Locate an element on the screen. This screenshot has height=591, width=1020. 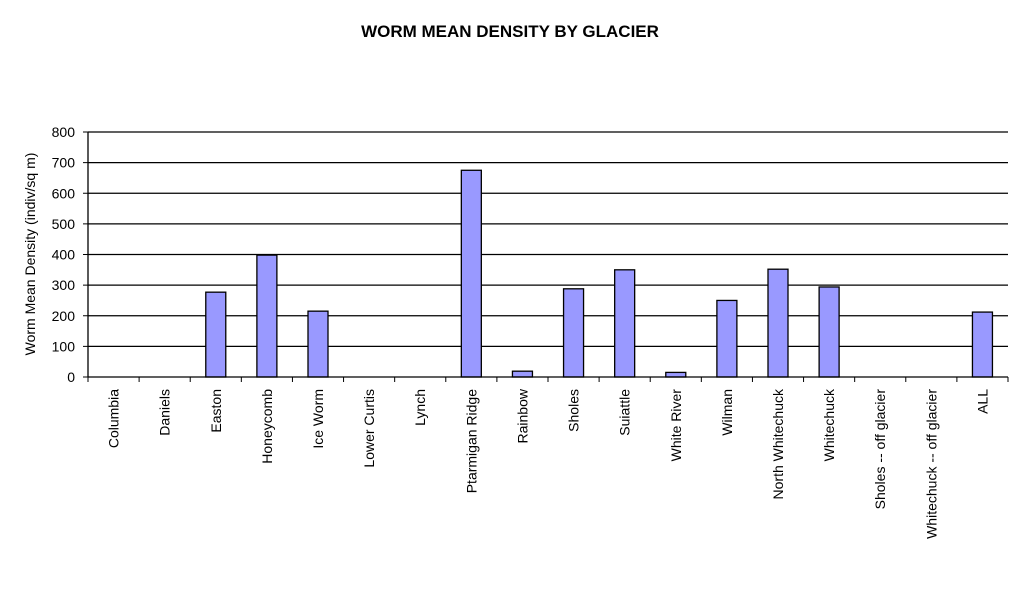
y-tick-label: 500 is located at coordinates (64, 224).